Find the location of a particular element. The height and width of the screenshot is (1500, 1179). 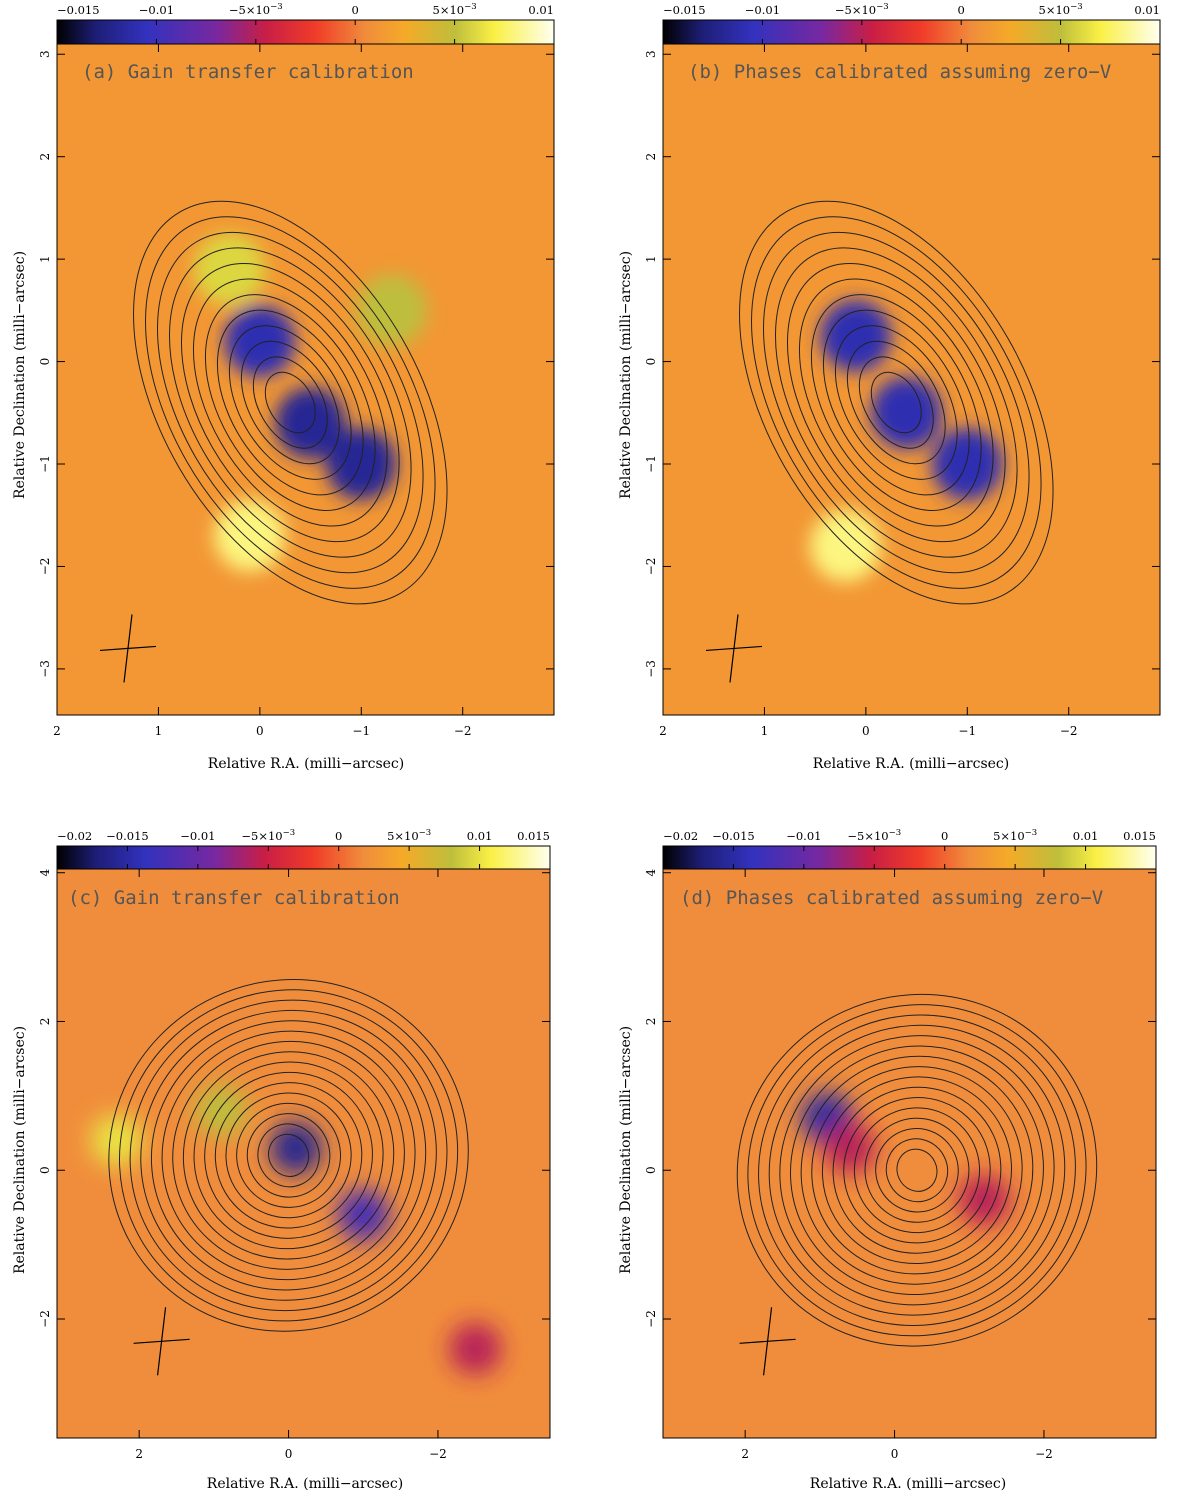

y-tick-label: 1 is located at coordinates (45, 259).